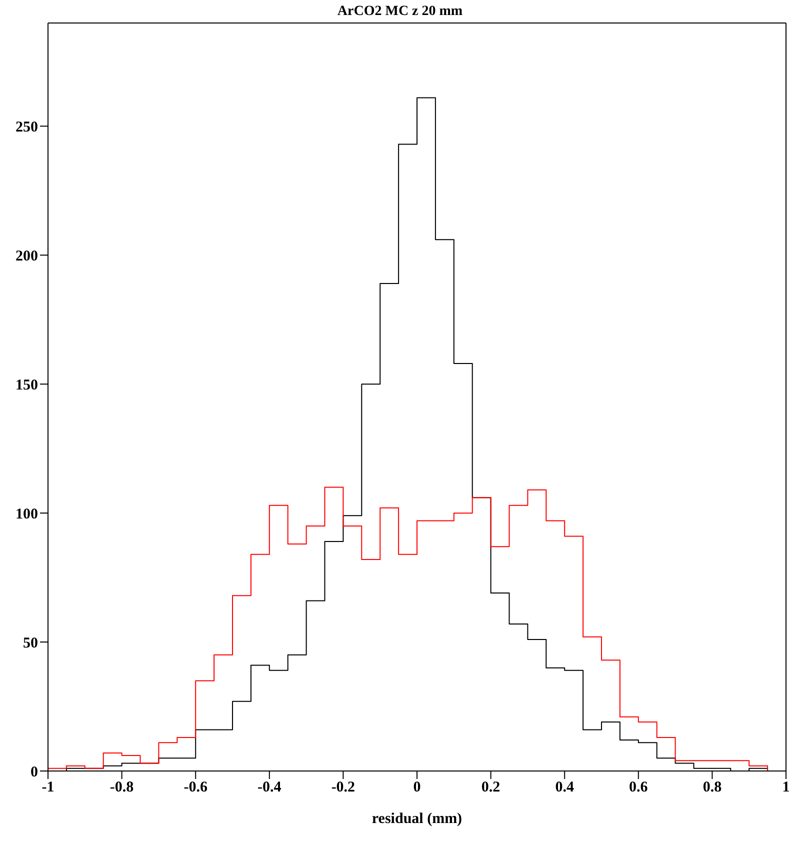 This screenshot has height=845, width=800. Describe the element at coordinates (27, 385) in the screenshot. I see `y-tick-label: 150` at that location.